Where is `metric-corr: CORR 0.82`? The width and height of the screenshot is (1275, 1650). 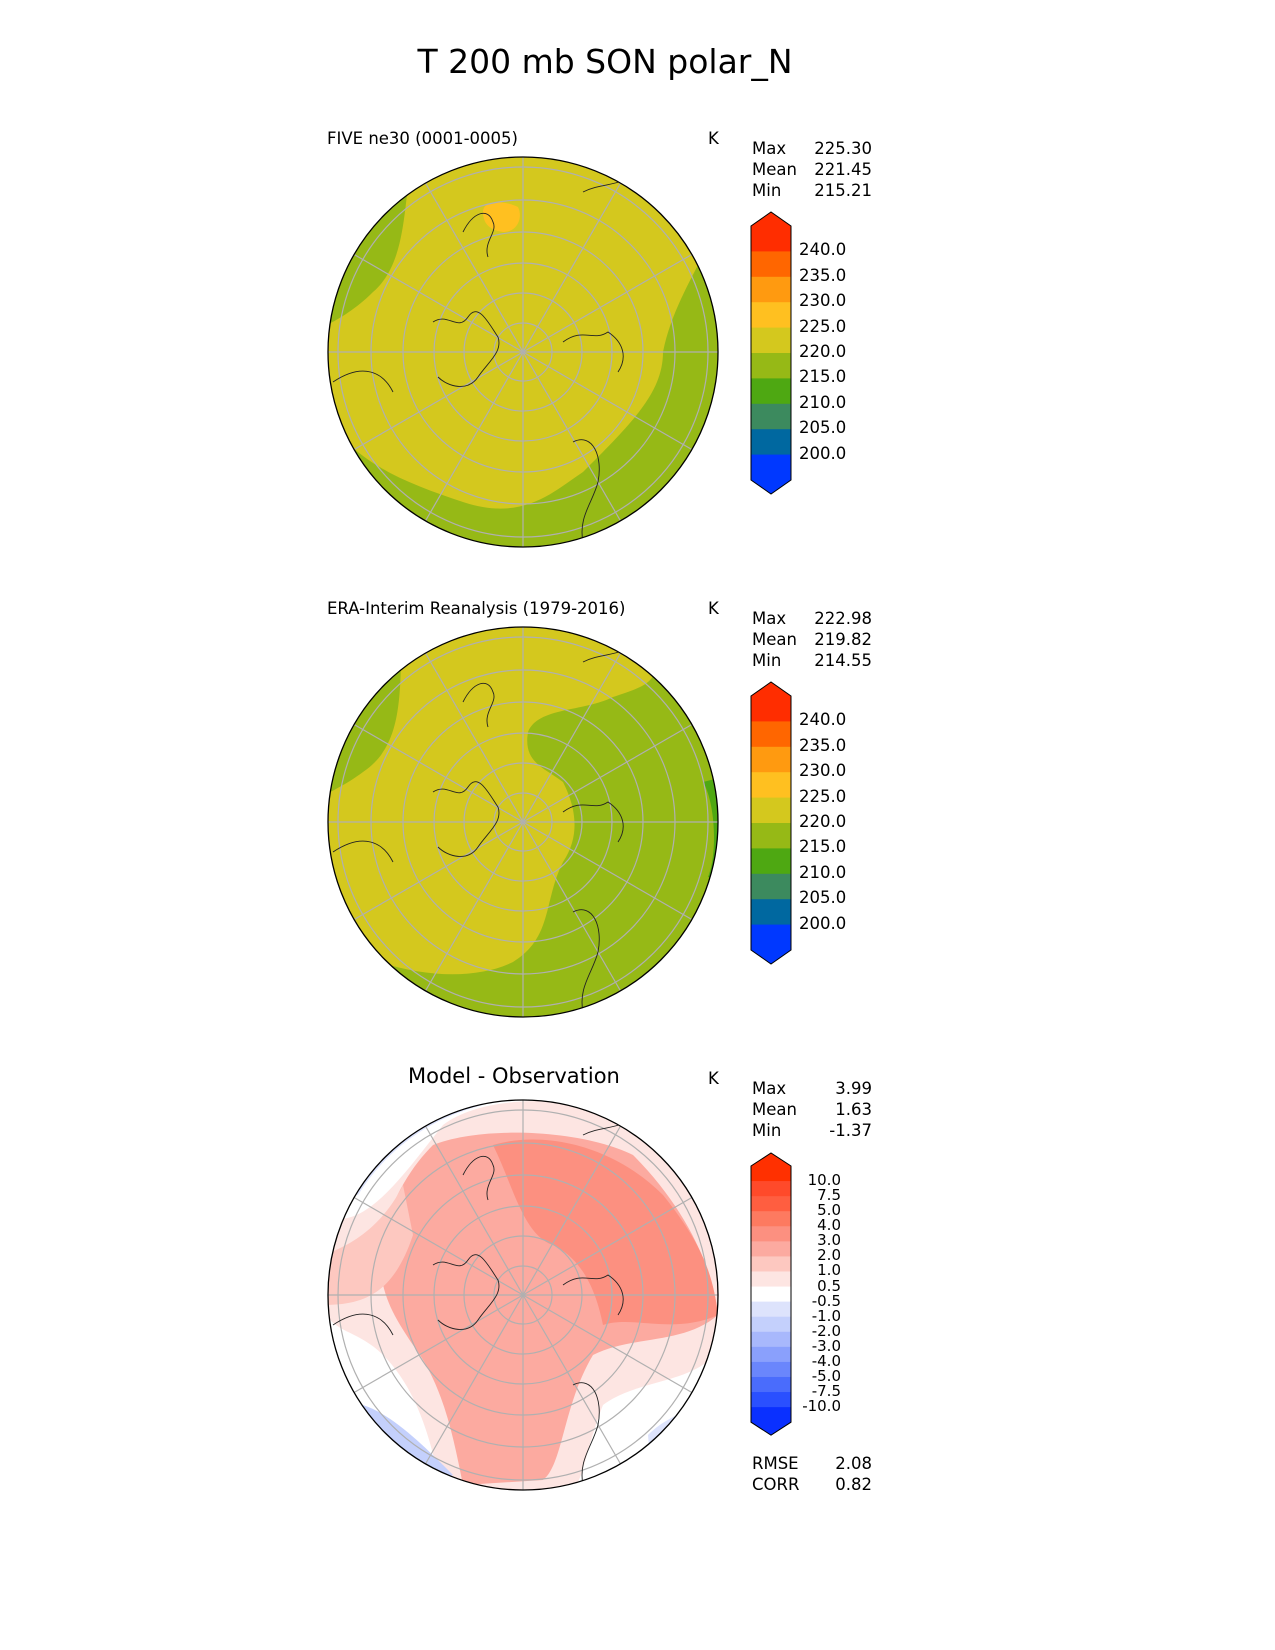
metric-corr: CORR 0.82 is located at coordinates (812, 1484).